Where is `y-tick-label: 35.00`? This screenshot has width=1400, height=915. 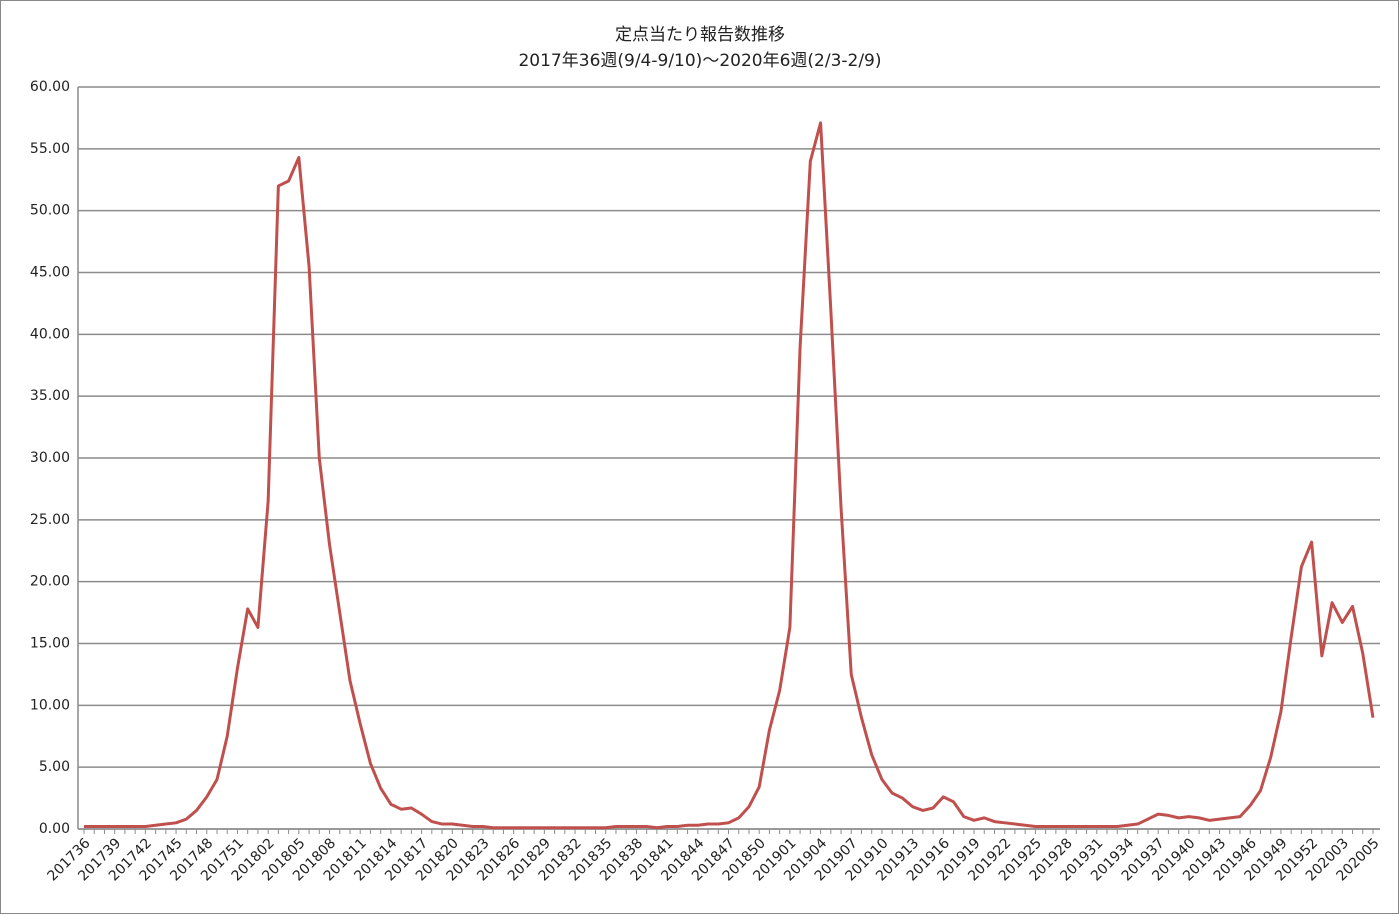 y-tick-label: 35.00 is located at coordinates (50, 396).